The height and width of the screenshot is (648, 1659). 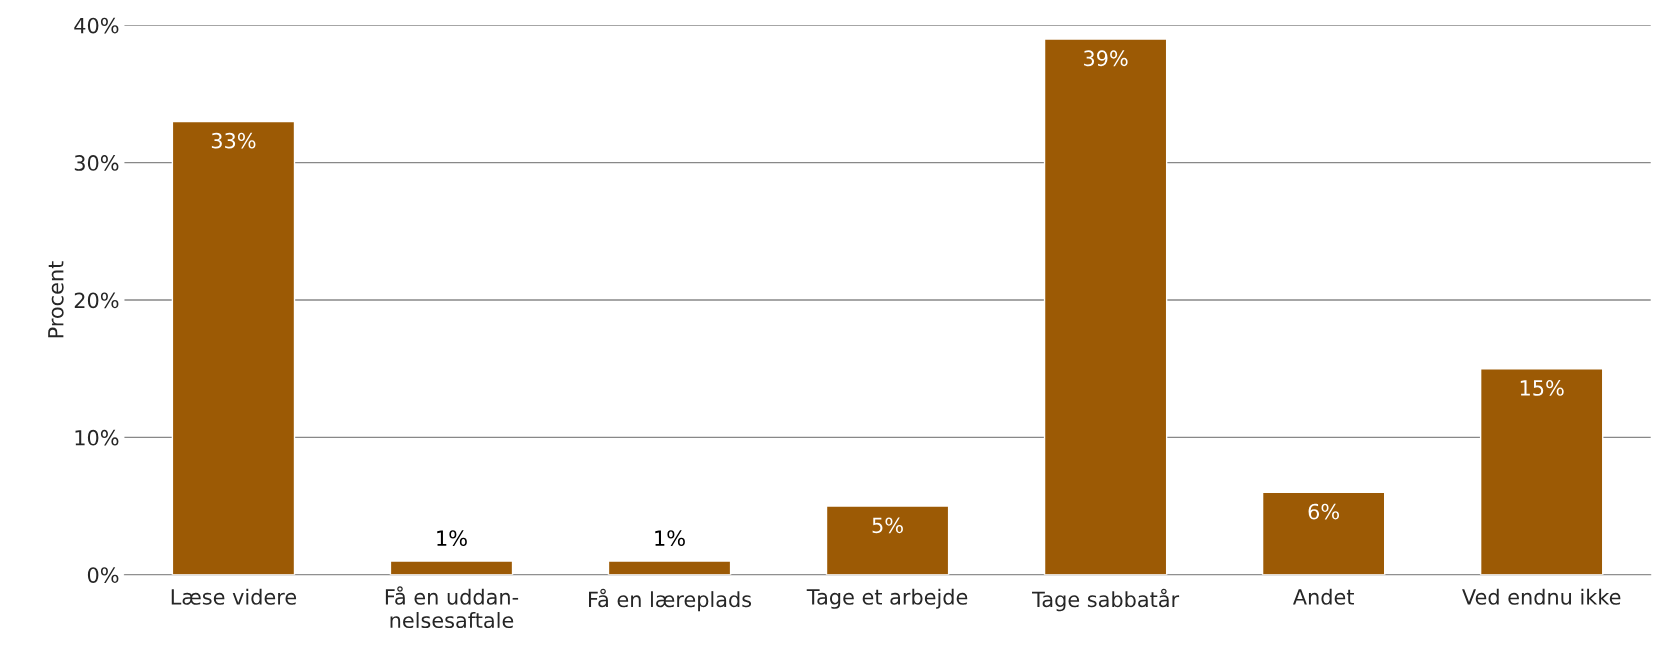 What do you see at coordinates (452, 607) in the screenshot?
I see `x-tick-label: Få en uddan- nelsesaftale` at bounding box center [452, 607].